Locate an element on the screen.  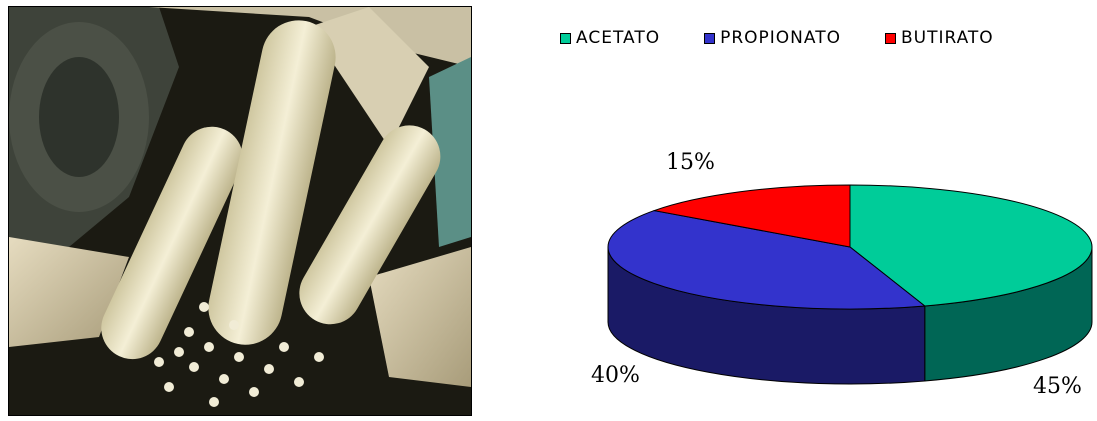
legend-item-acetato: ACETATO is located at coordinates (610, 38).